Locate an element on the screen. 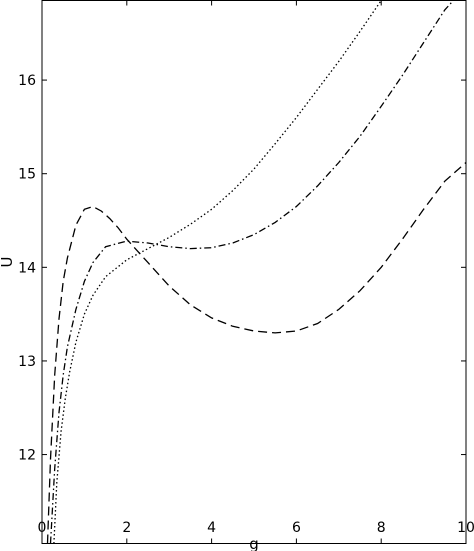 The width and height of the screenshot is (474, 551). x-tick-label: 6 is located at coordinates (296, 528).